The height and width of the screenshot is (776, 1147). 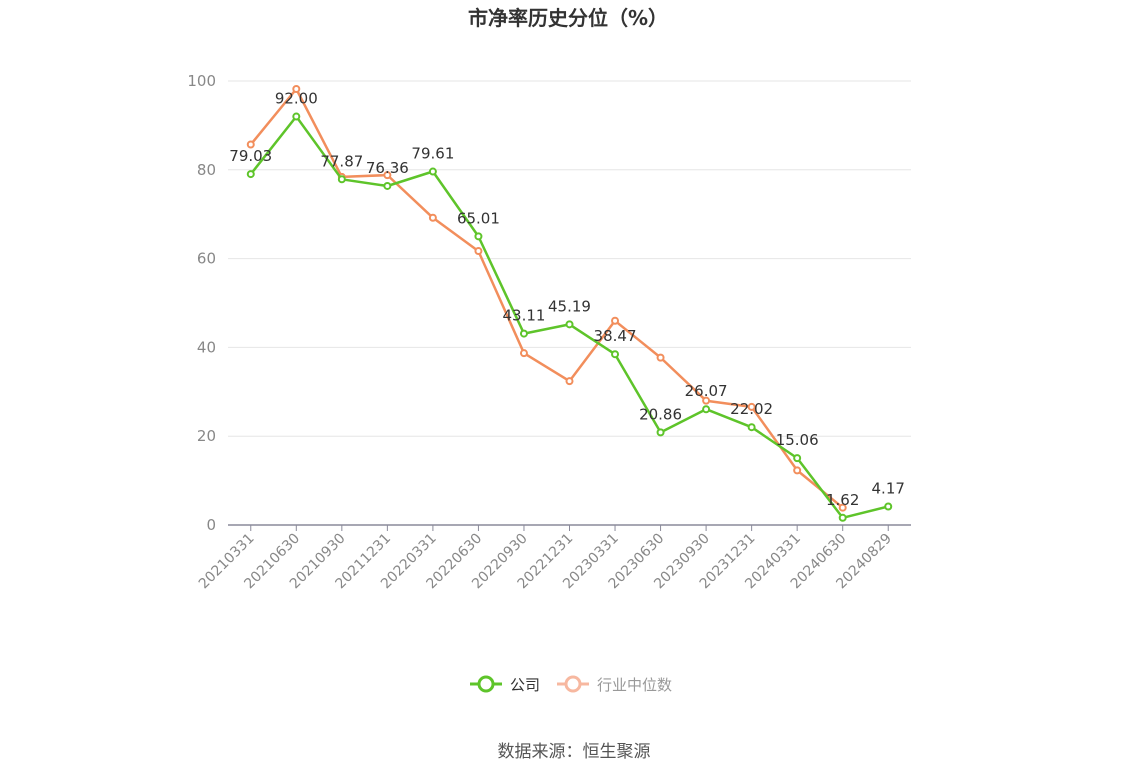 I want to click on data-label: 22.02, so click(x=751, y=409).